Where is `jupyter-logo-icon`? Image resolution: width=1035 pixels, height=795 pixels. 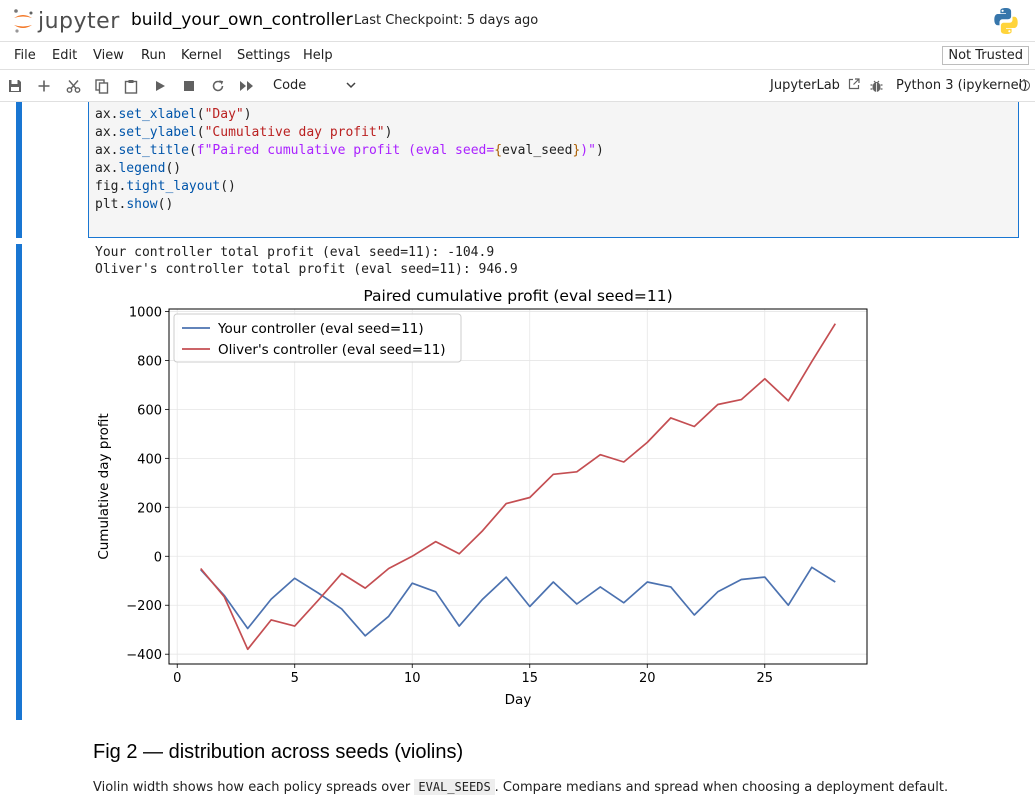
jupyter-logo-icon is located at coordinates (23, 21).